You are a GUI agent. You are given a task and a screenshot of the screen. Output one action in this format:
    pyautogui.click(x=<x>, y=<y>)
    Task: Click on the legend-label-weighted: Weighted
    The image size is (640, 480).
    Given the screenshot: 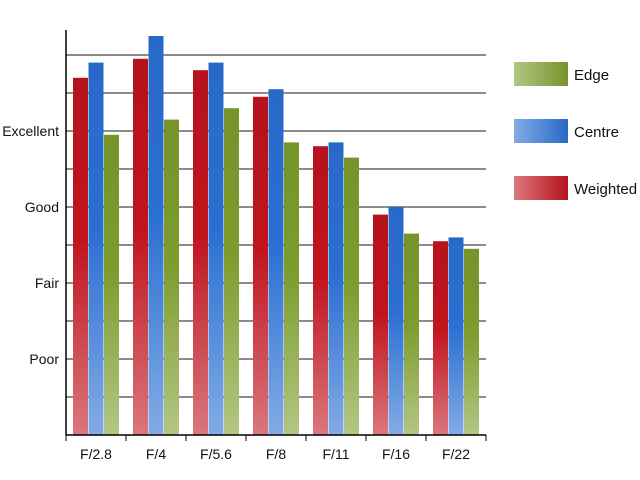 What is the action you would take?
    pyautogui.click(x=605, y=189)
    